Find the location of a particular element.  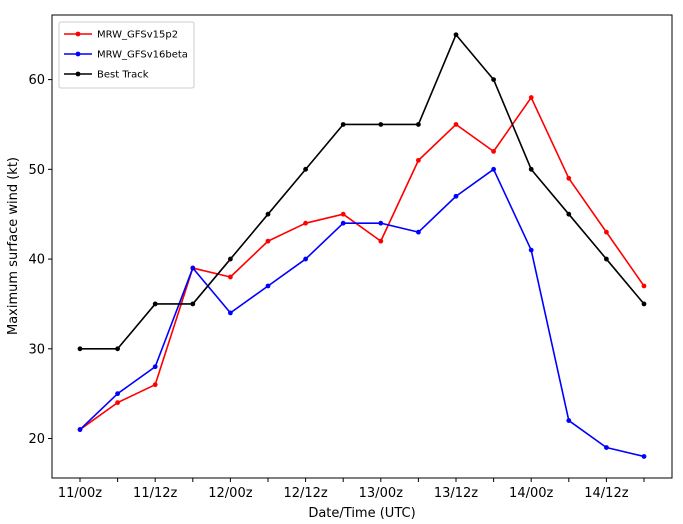

x-tick-label: 14/12z is located at coordinates (606, 493).